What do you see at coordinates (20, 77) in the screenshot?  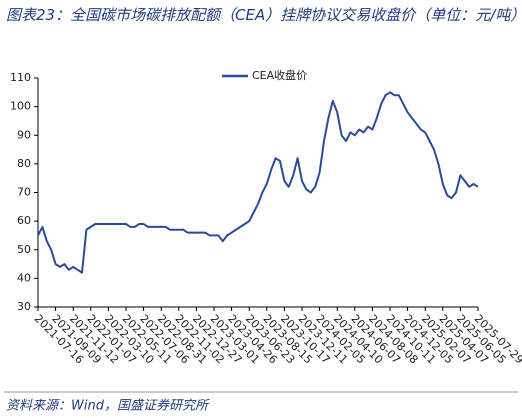 I see `y-tick-label: 110` at bounding box center [20, 77].